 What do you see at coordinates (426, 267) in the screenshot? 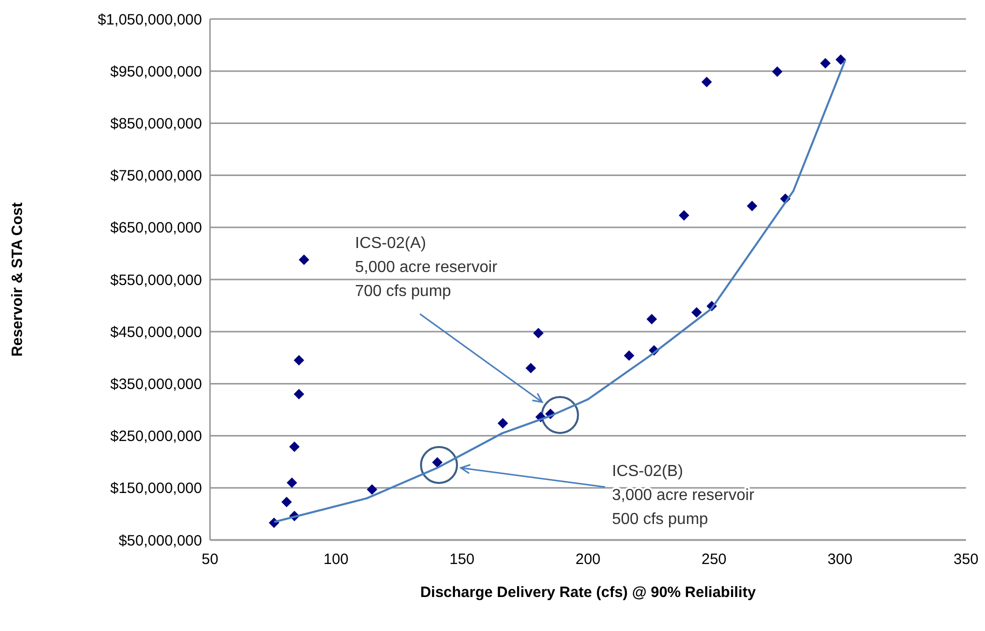
I see `annotation: ICS-02(A) 5,000 acre reservoir 700 cfs pump` at bounding box center [426, 267].